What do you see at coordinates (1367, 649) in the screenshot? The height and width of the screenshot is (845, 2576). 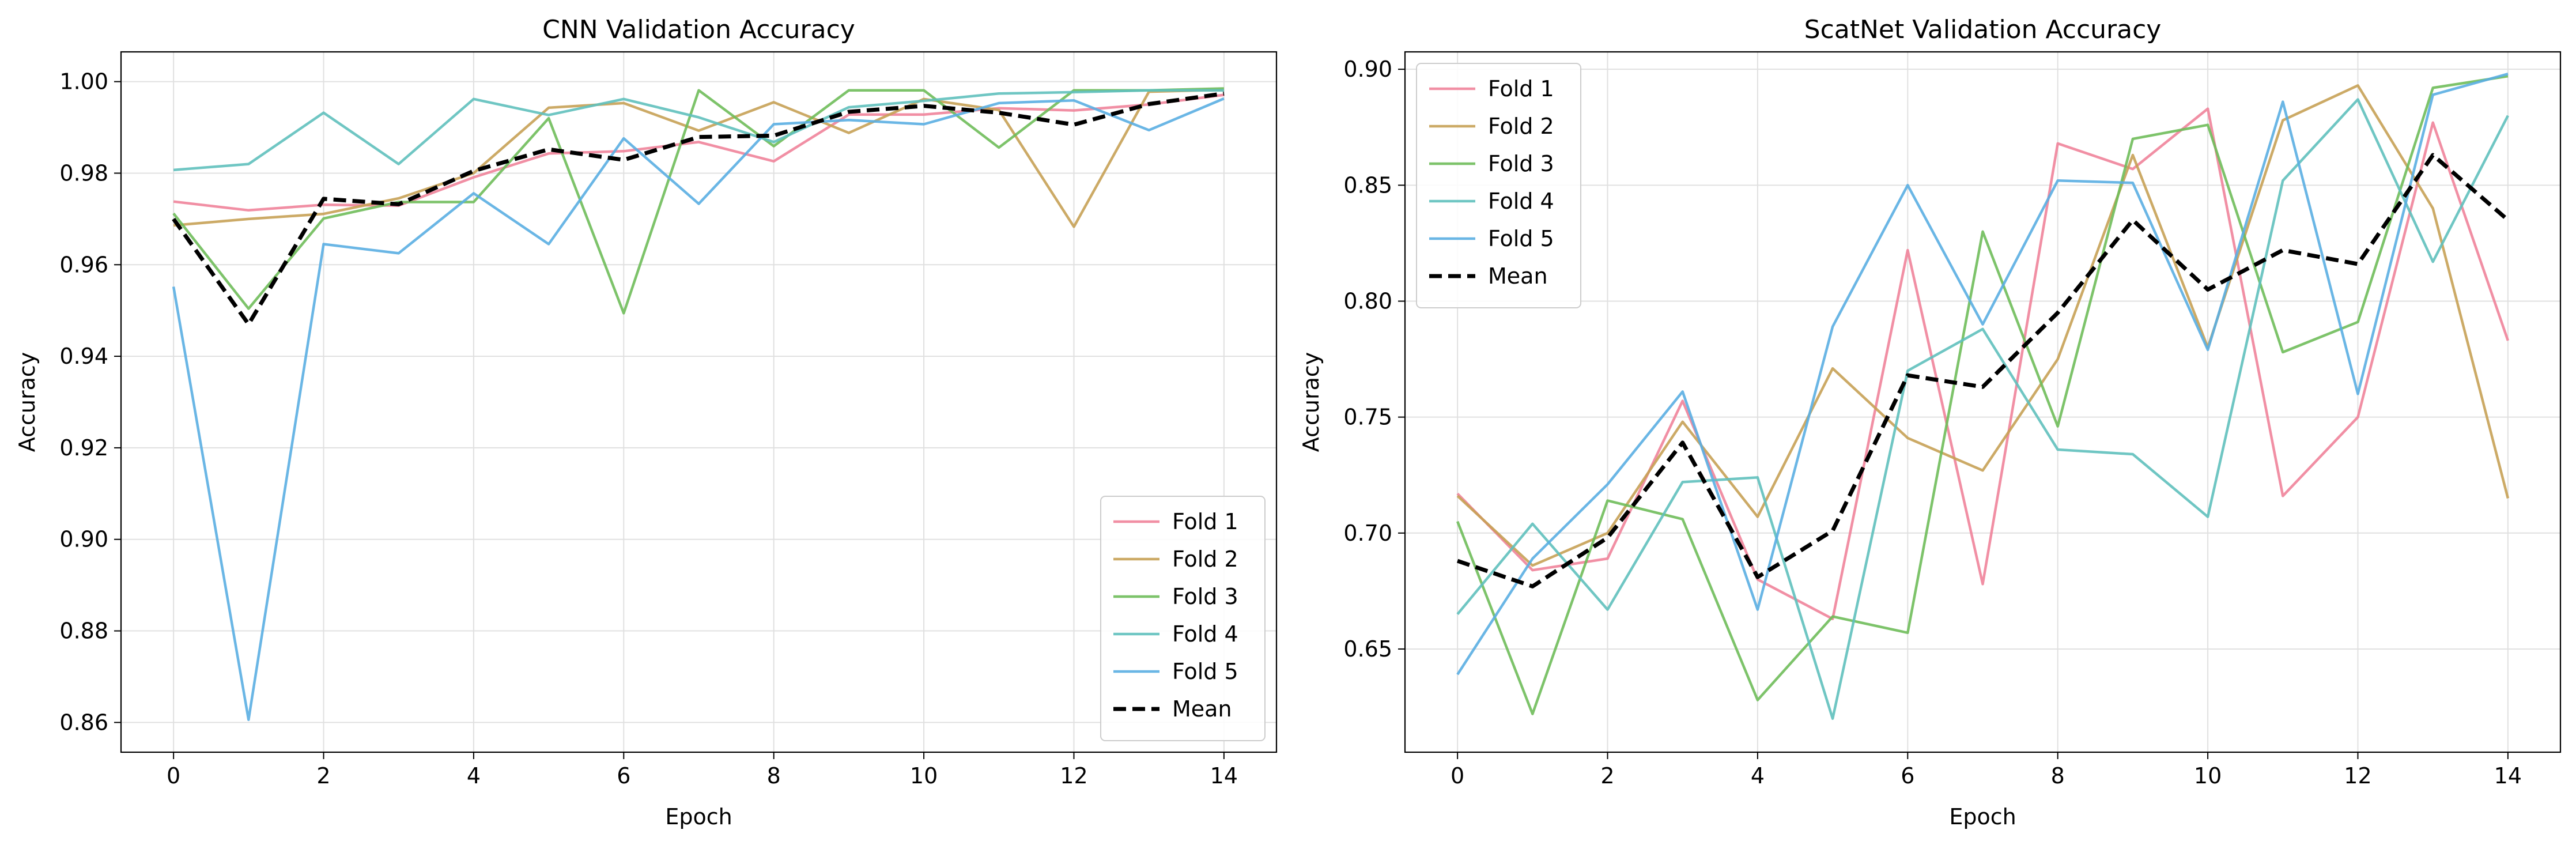 I see `y-tick-label: 0.65` at bounding box center [1367, 649].